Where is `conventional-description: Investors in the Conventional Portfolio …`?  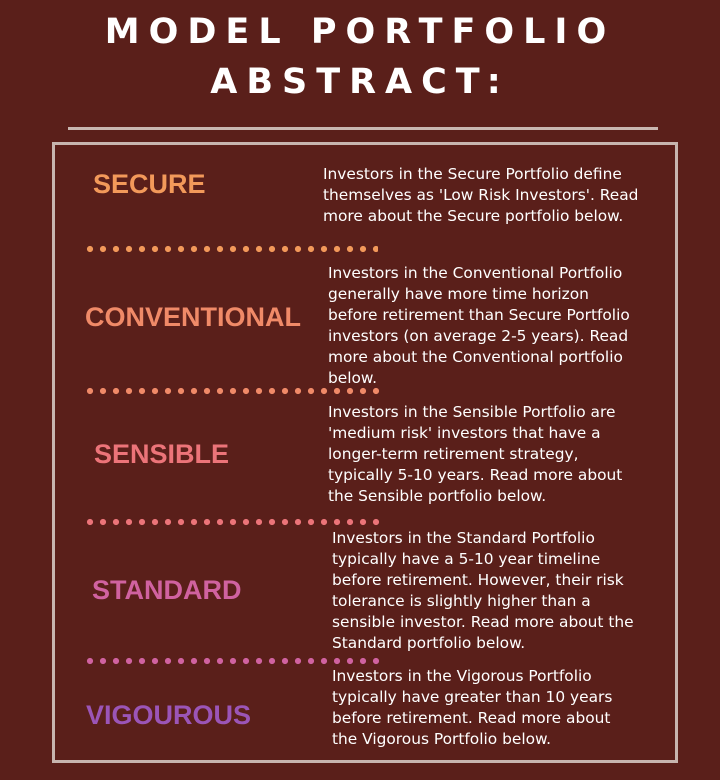 conventional-description: Investors in the Conventional Portfolio … is located at coordinates (479, 326).